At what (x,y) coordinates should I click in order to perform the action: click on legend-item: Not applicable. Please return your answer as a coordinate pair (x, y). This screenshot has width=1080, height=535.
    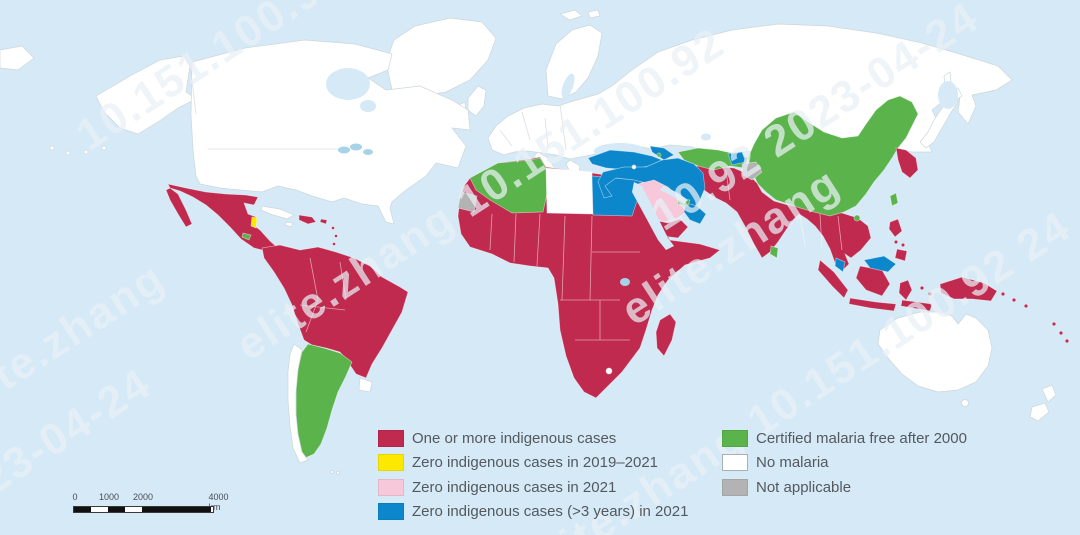
    Looking at the image, I should click on (844, 487).